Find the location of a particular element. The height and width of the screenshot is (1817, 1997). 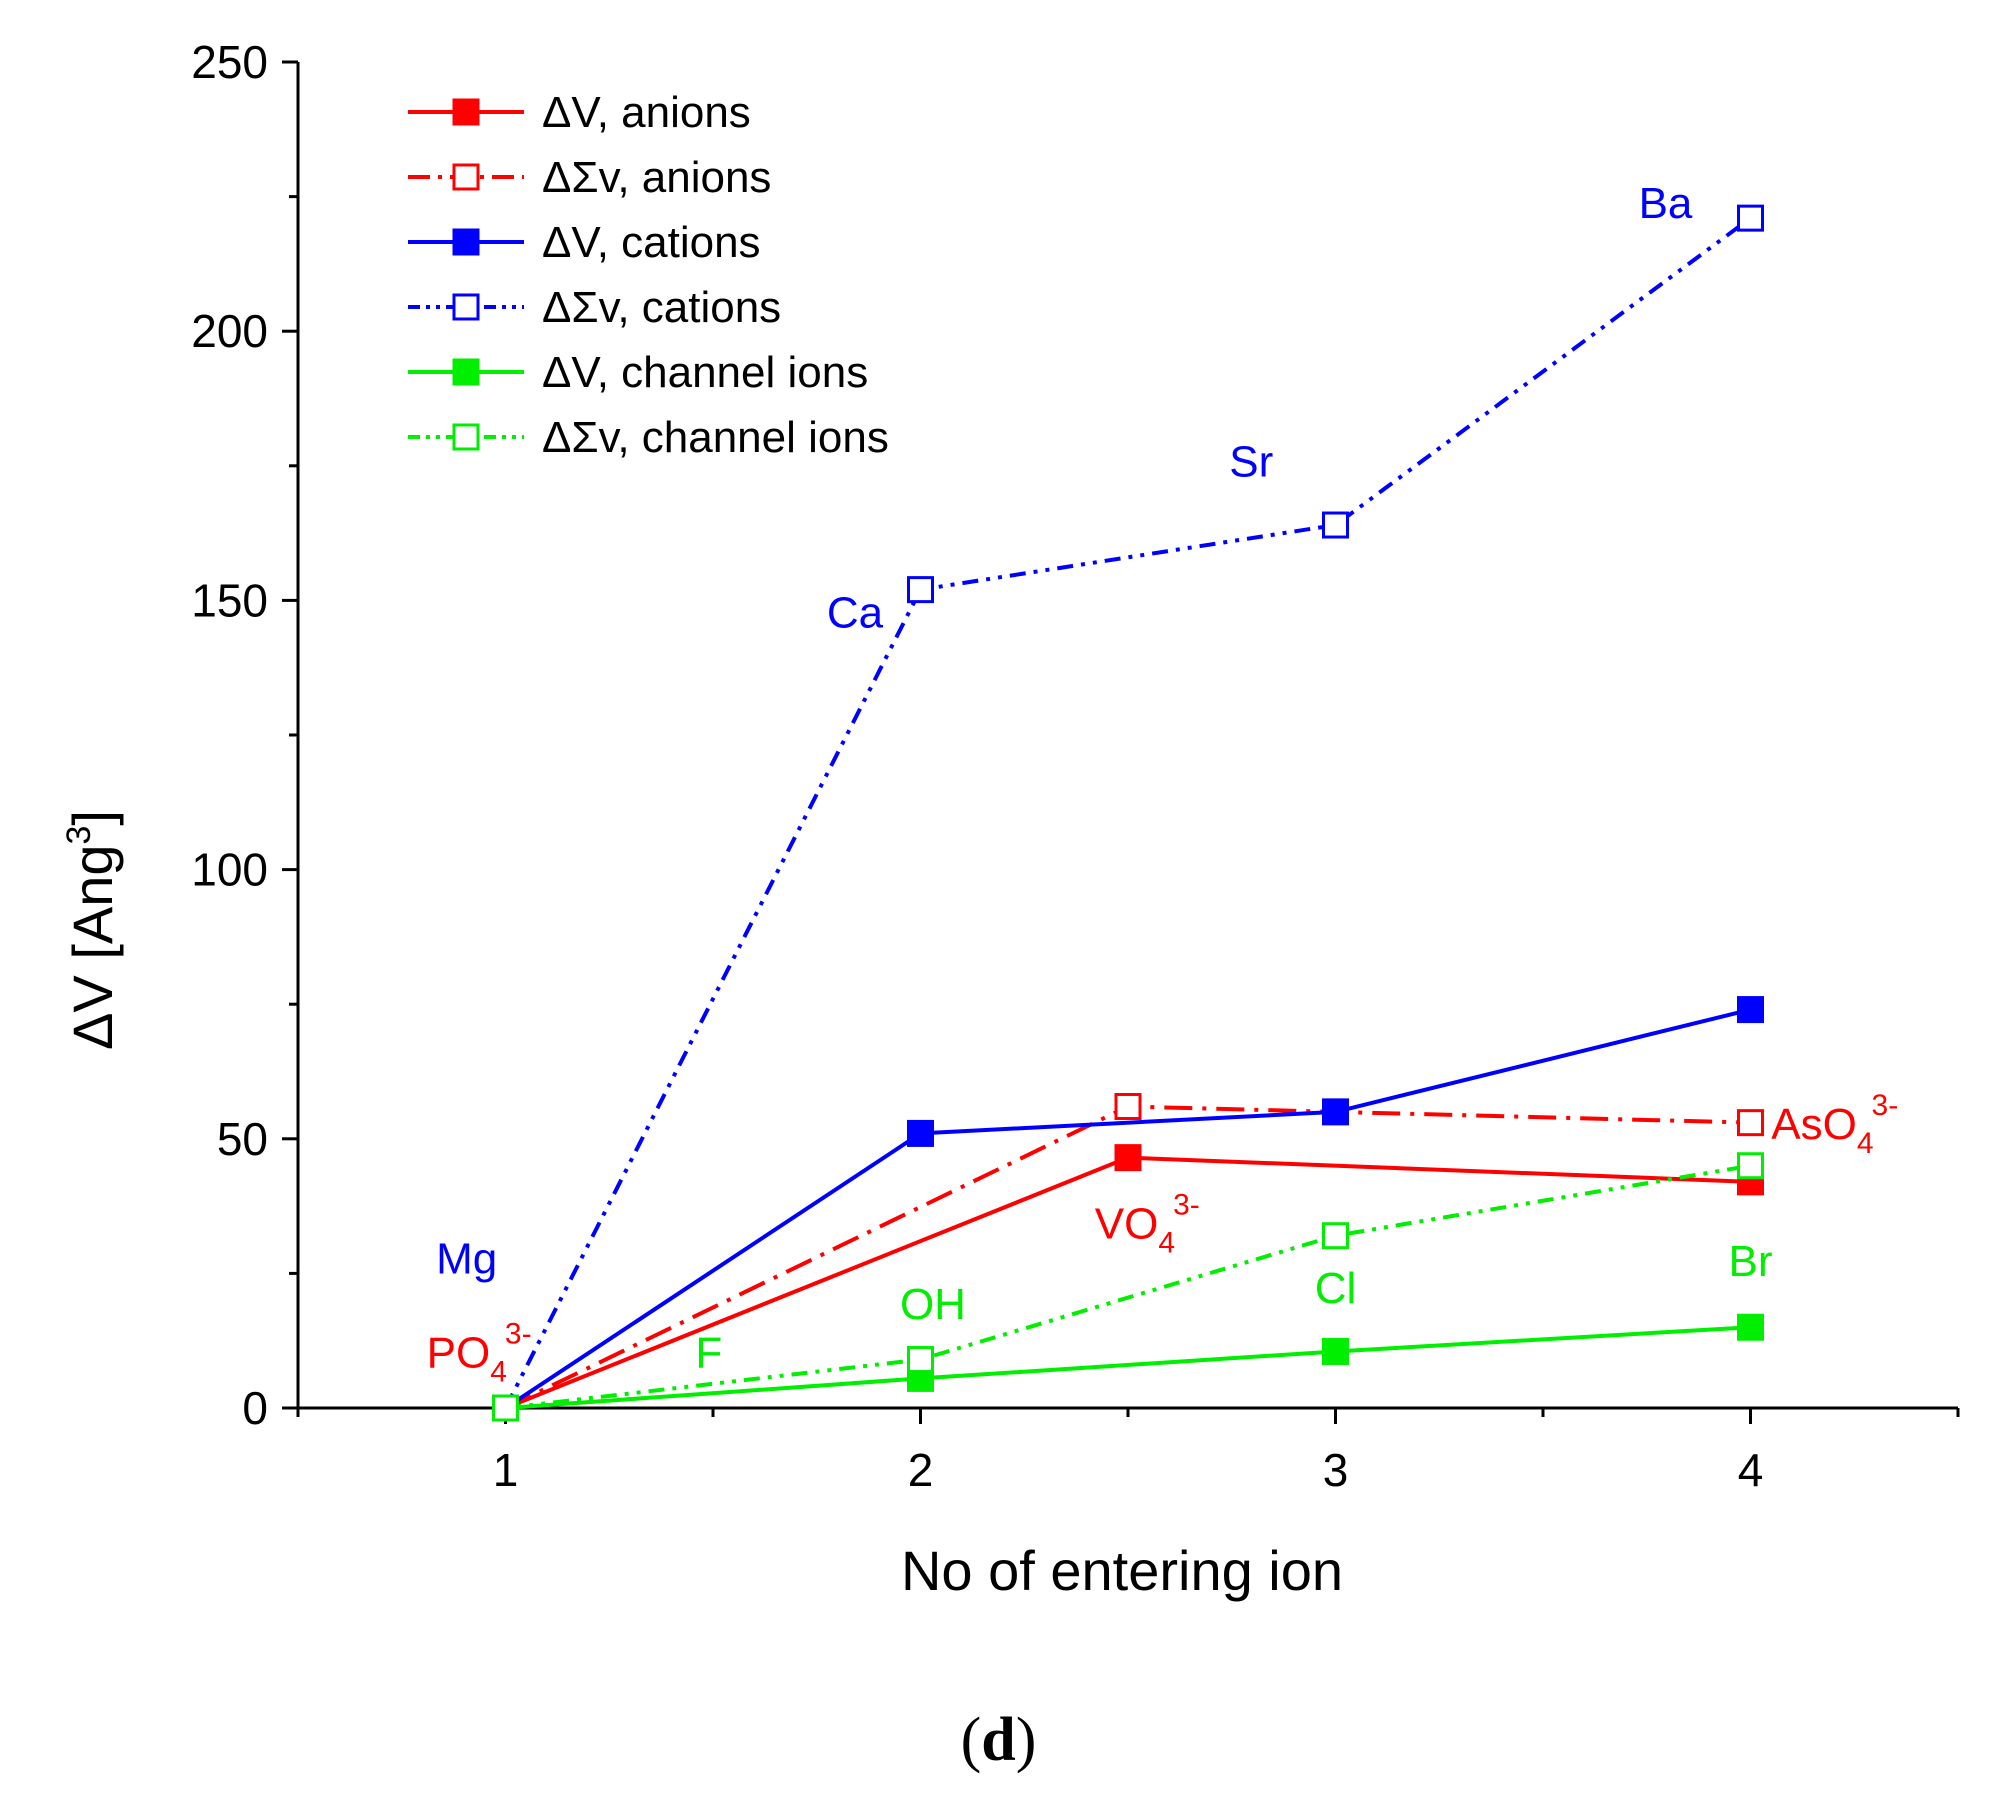

legend-label: ΔV, channel ions is located at coordinates (705, 372).